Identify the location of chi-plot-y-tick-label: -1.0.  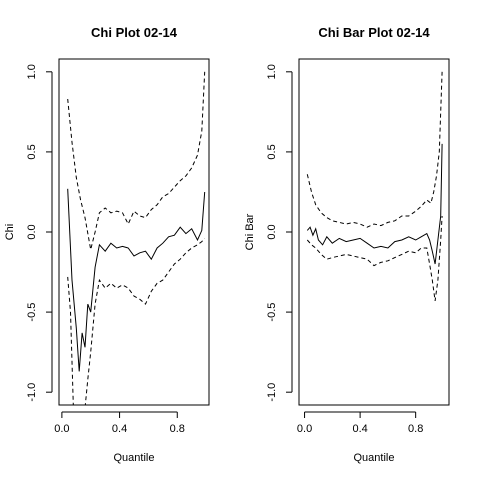
(32, 392).